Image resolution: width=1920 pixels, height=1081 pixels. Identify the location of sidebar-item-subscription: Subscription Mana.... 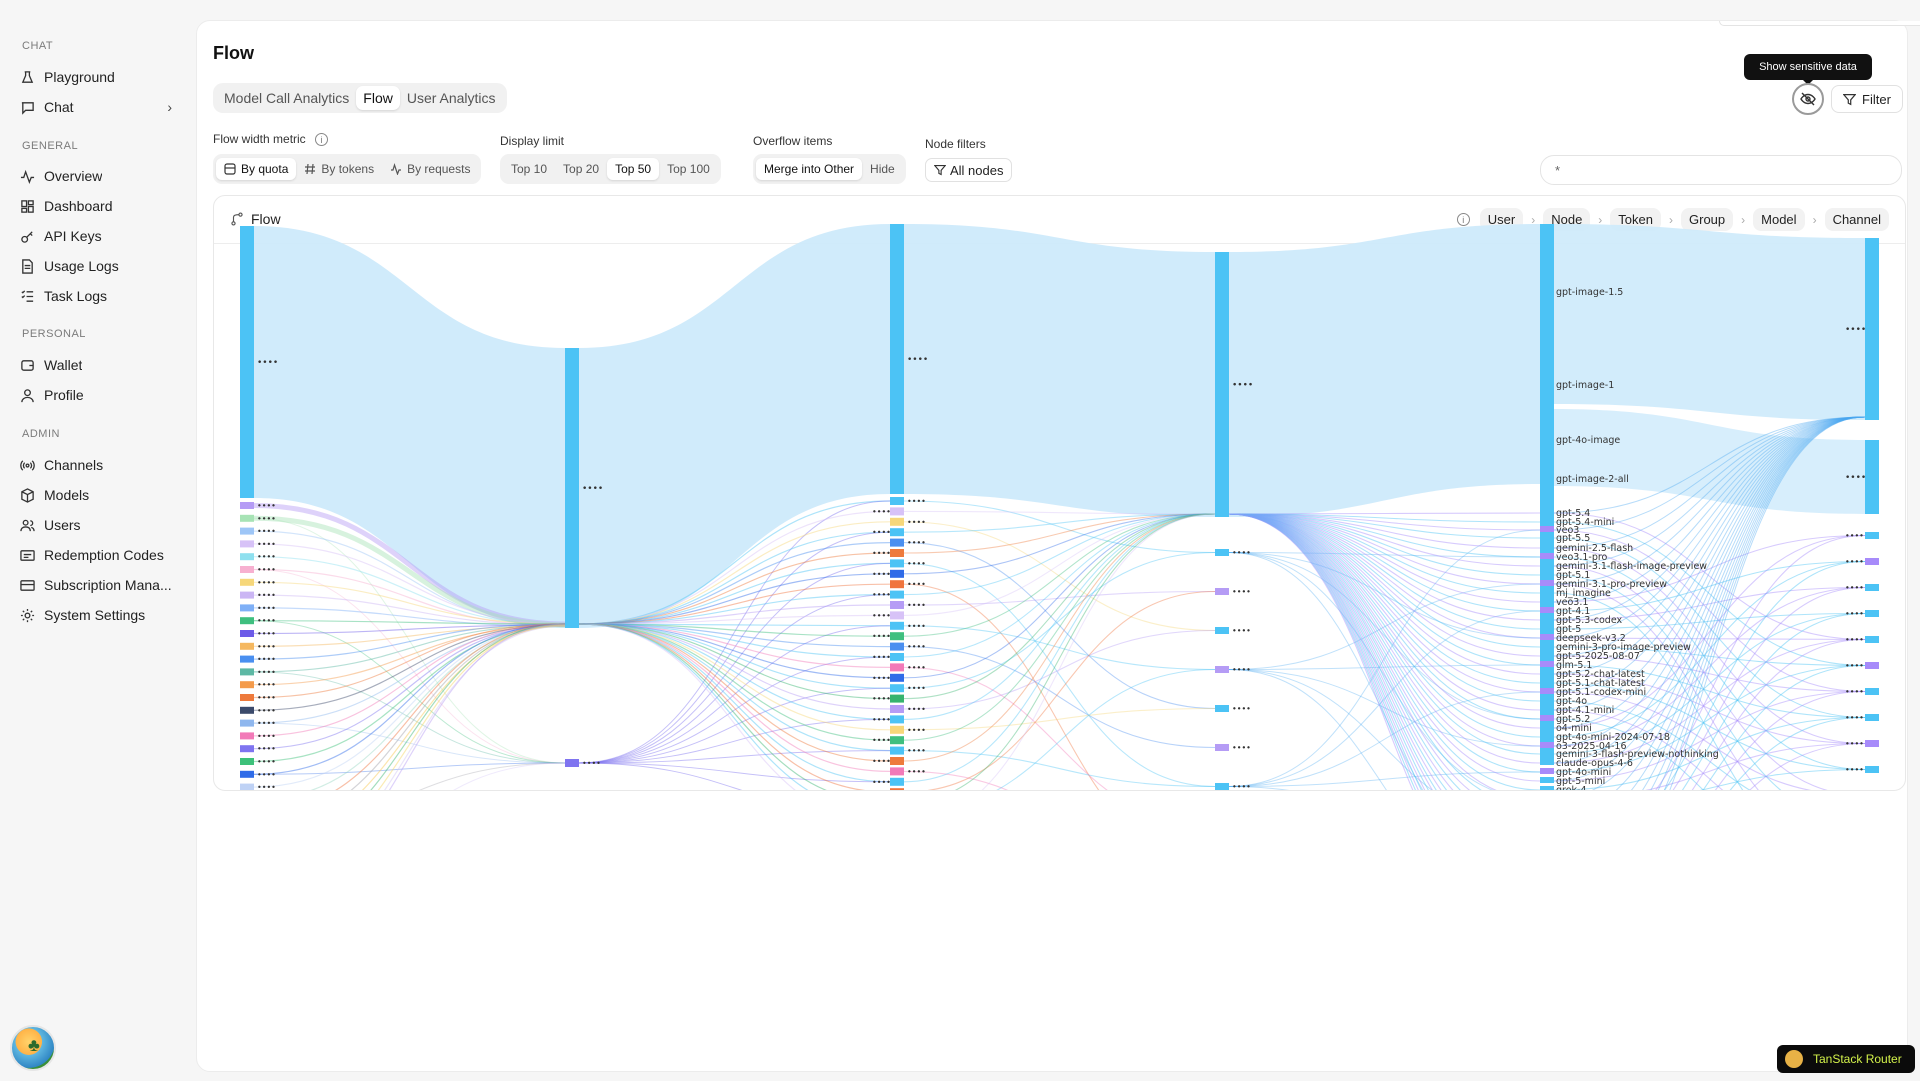
(100, 585).